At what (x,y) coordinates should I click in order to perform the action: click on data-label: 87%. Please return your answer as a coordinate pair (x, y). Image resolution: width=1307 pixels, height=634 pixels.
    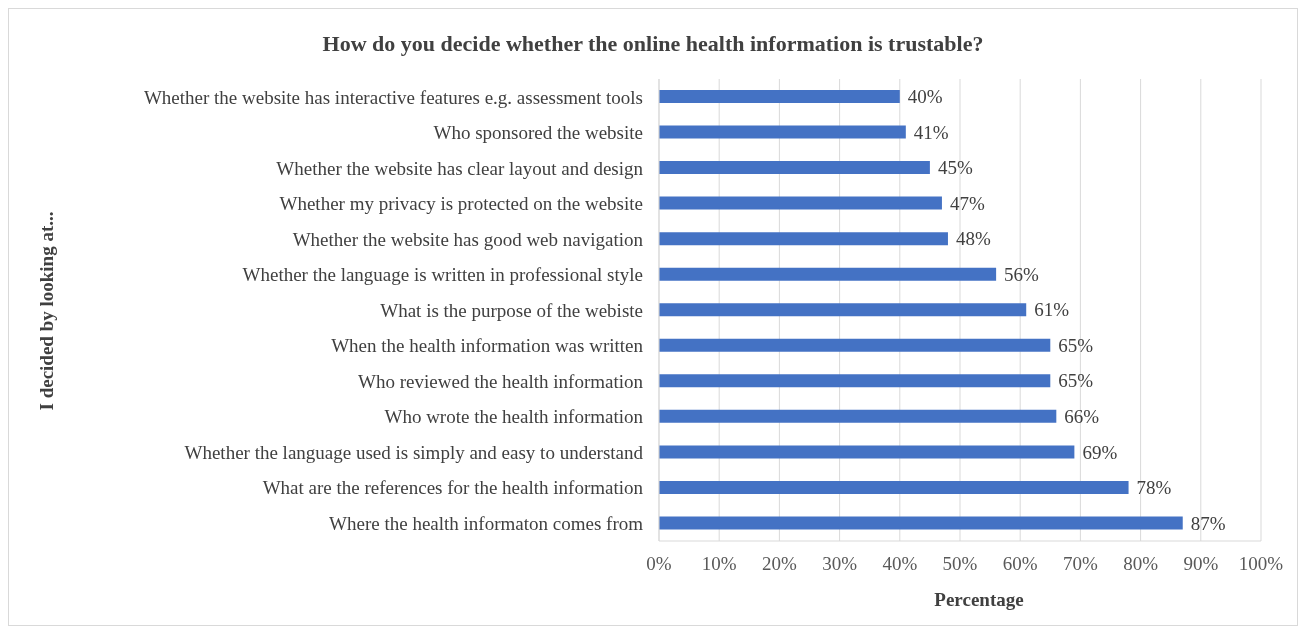
    Looking at the image, I should click on (1208, 523).